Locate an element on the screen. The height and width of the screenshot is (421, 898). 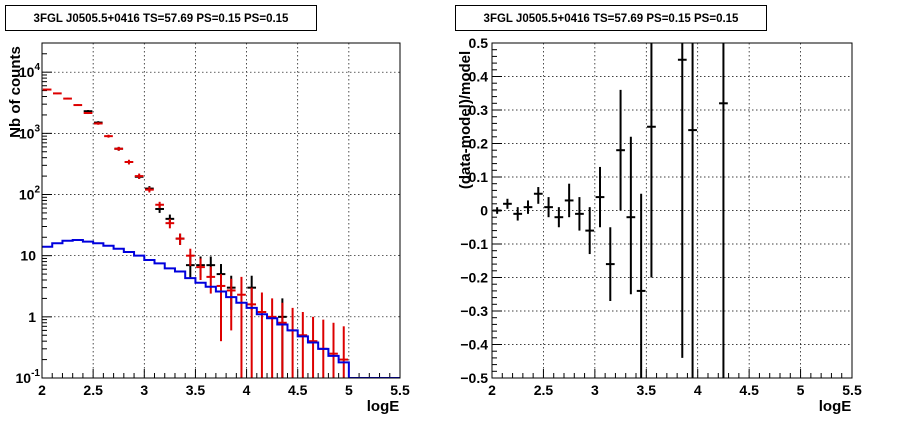
y-tick-label: −0.2 is located at coordinates (474, 278).